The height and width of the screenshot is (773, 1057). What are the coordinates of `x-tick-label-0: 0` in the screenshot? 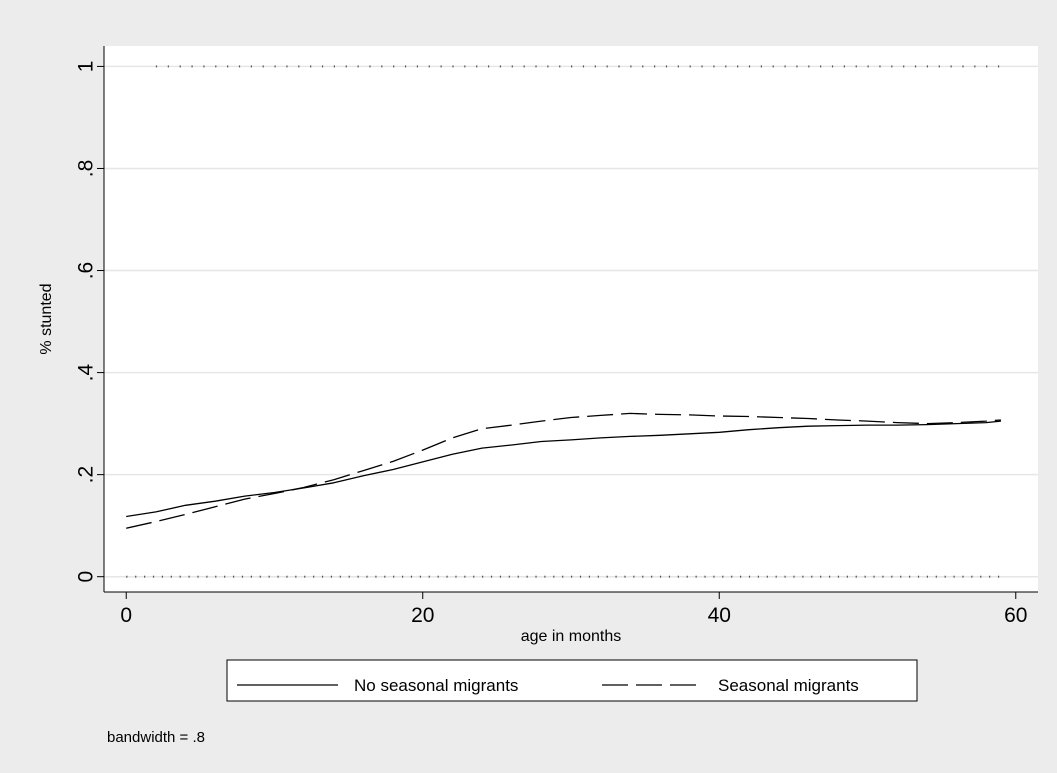 It's located at (126, 615).